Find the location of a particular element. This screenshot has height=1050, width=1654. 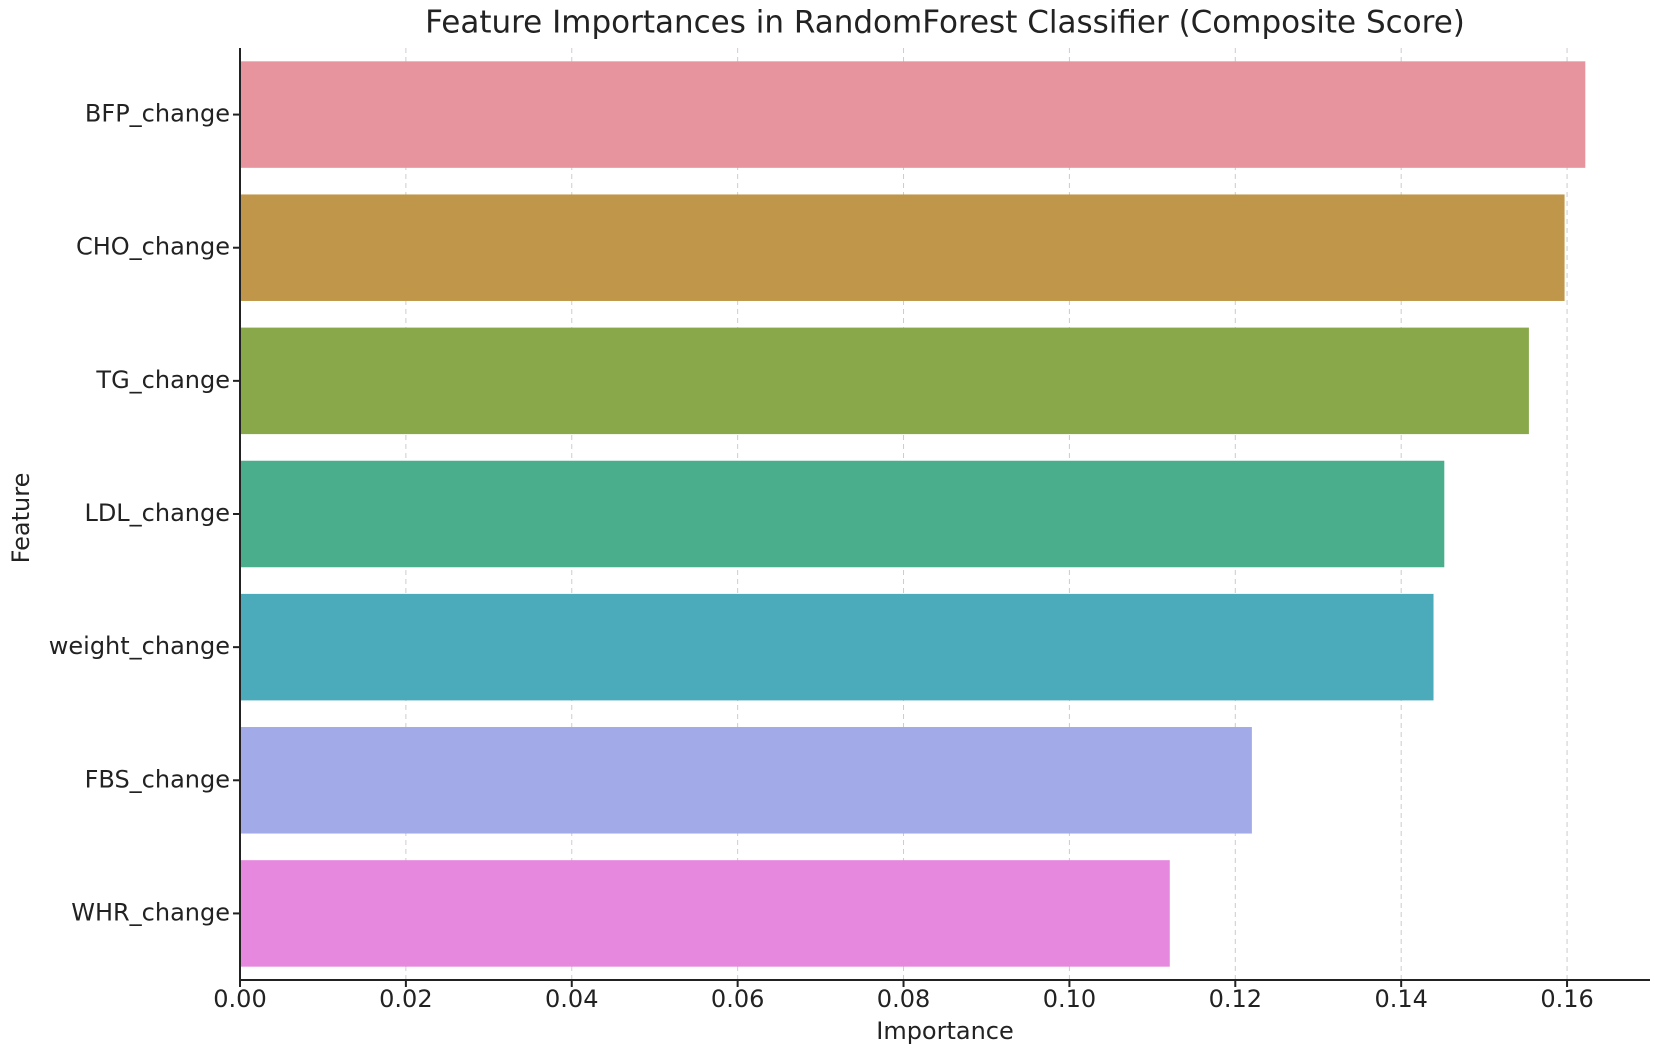

y-tick-label: BFP_change is located at coordinates (157, 114).